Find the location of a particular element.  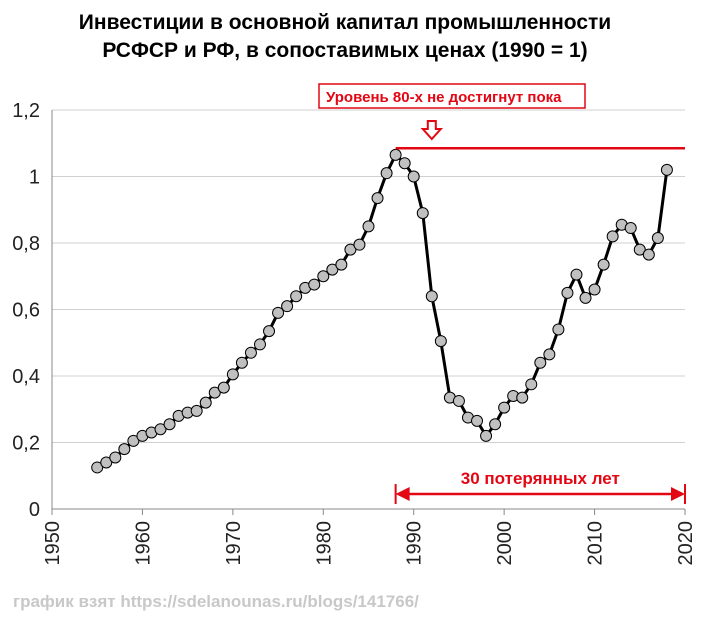

level-label-box is located at coordinates (452, 96).